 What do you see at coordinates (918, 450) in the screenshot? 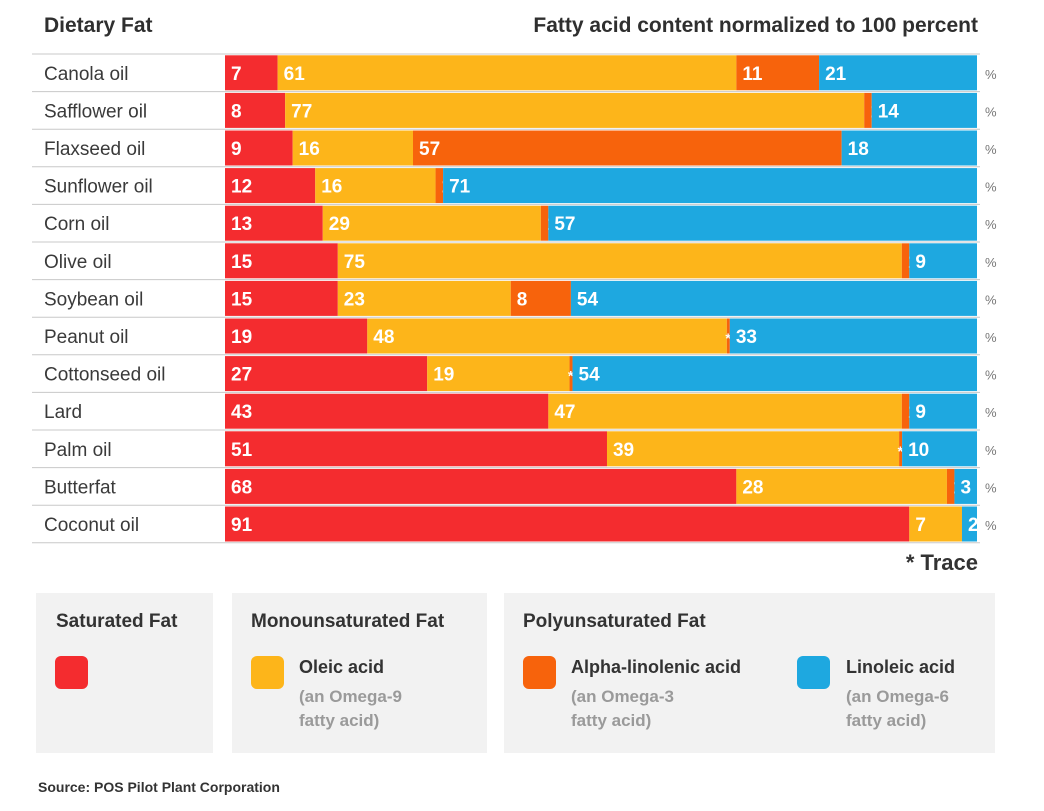
I see `value-label-palm-oil-linoleic-acid: 10` at bounding box center [918, 450].